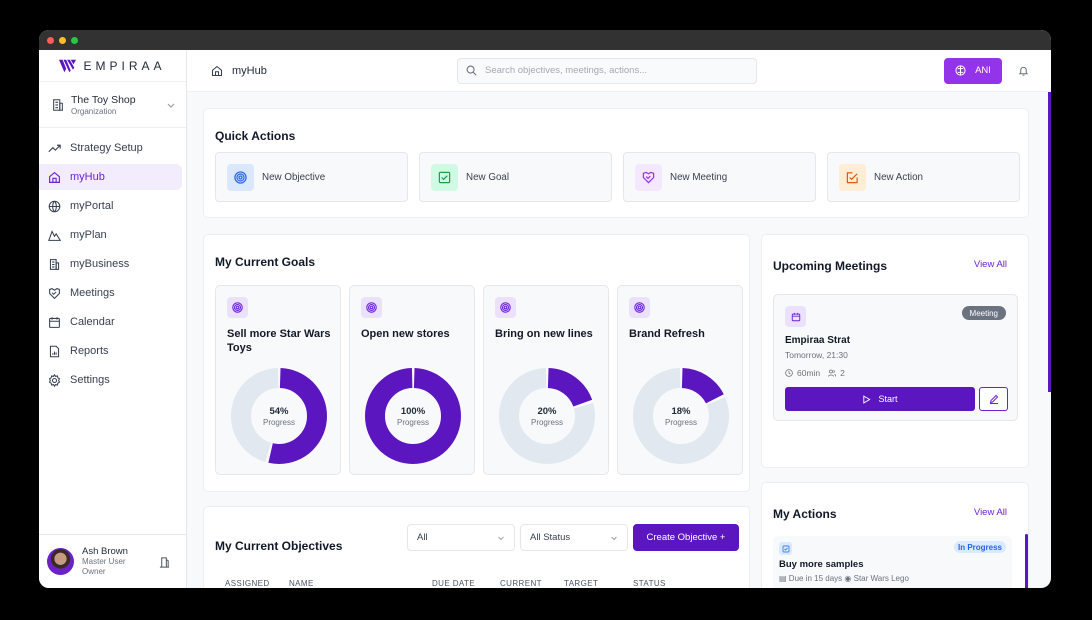 This screenshot has width=1092, height=620. I want to click on logo: EMPIRAA, so click(112, 66).